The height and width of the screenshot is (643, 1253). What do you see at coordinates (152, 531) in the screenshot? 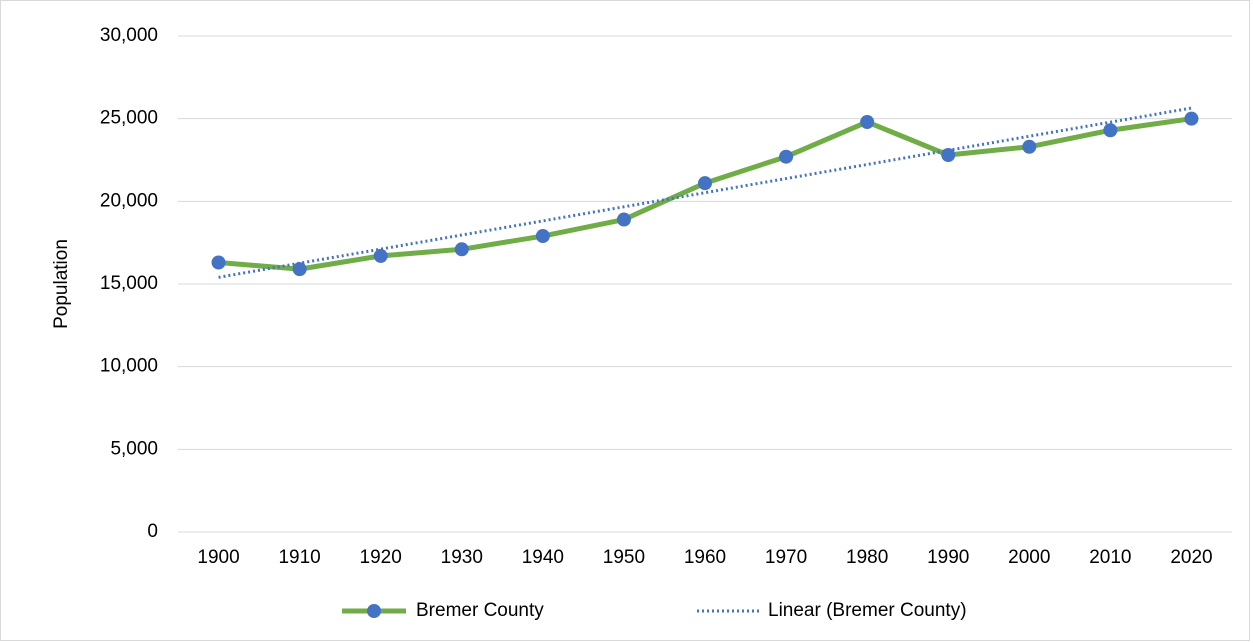
I see `y-tick-label: 0` at bounding box center [152, 531].